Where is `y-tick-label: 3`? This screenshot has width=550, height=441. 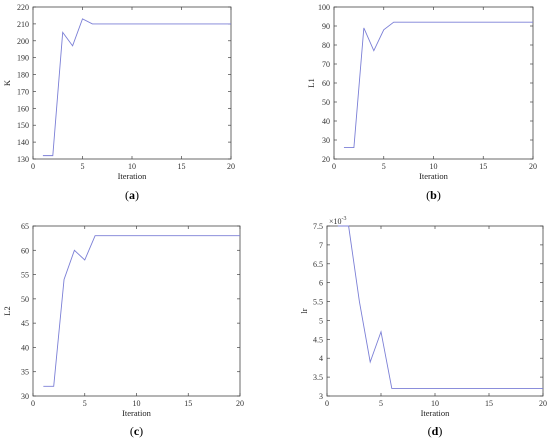
y-tick-label: 3 is located at coordinates (321, 396).